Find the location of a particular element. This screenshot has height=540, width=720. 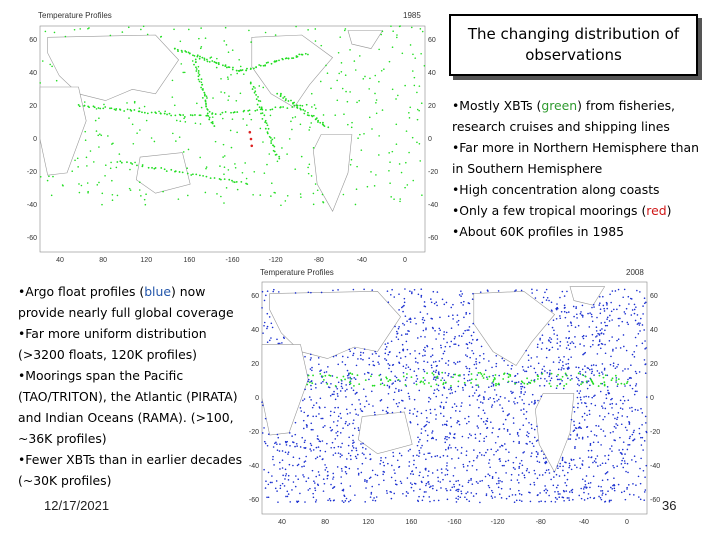

lat-tick-label: -40 is located at coordinates (254, 466).